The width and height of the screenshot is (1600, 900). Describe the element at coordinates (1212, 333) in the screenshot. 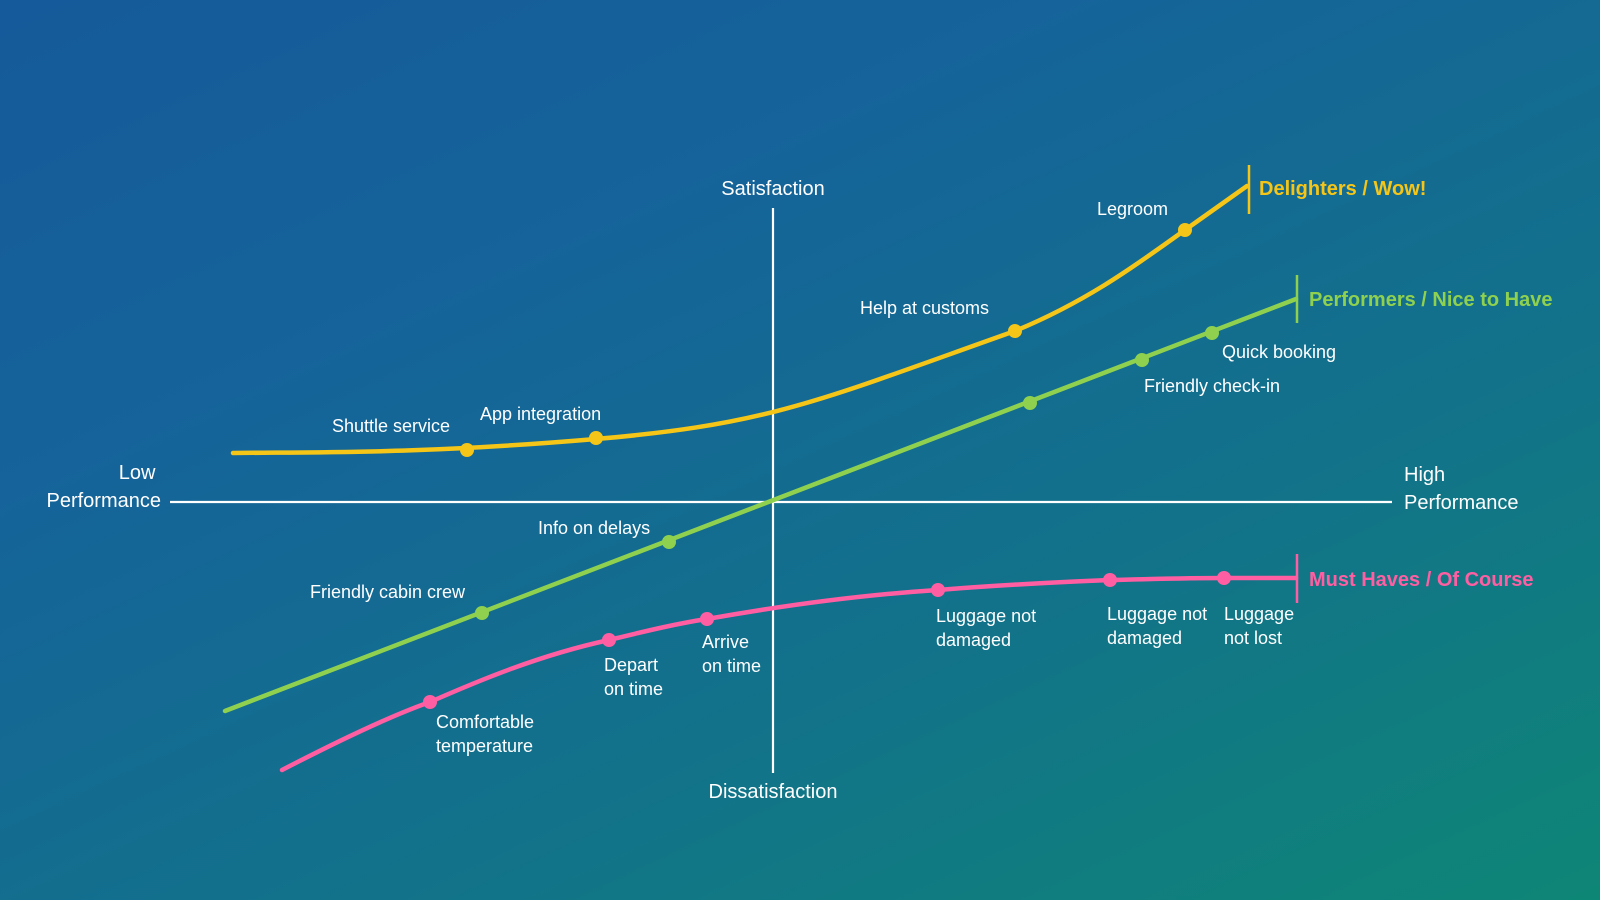

I see `point-quick-booking` at that location.